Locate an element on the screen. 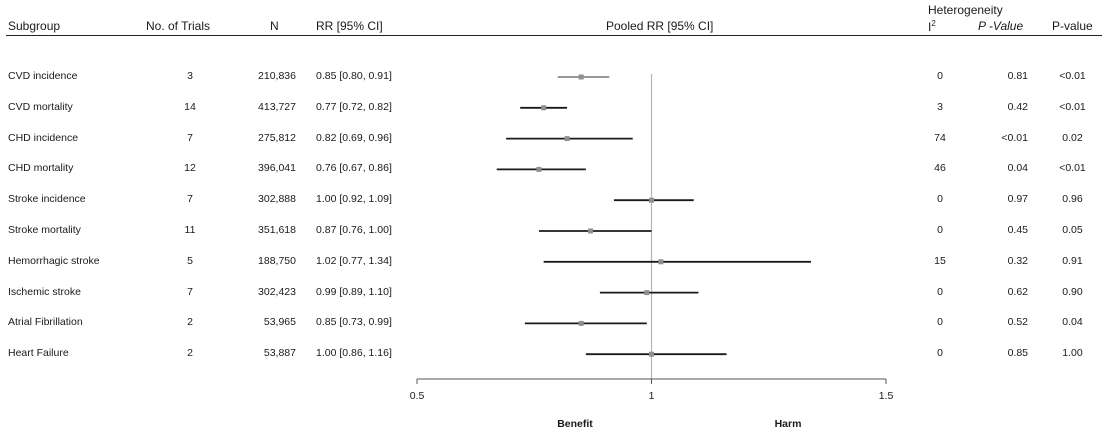 This screenshot has height=443, width=1106. header-subgroup: Subgroup is located at coordinates (34, 26).